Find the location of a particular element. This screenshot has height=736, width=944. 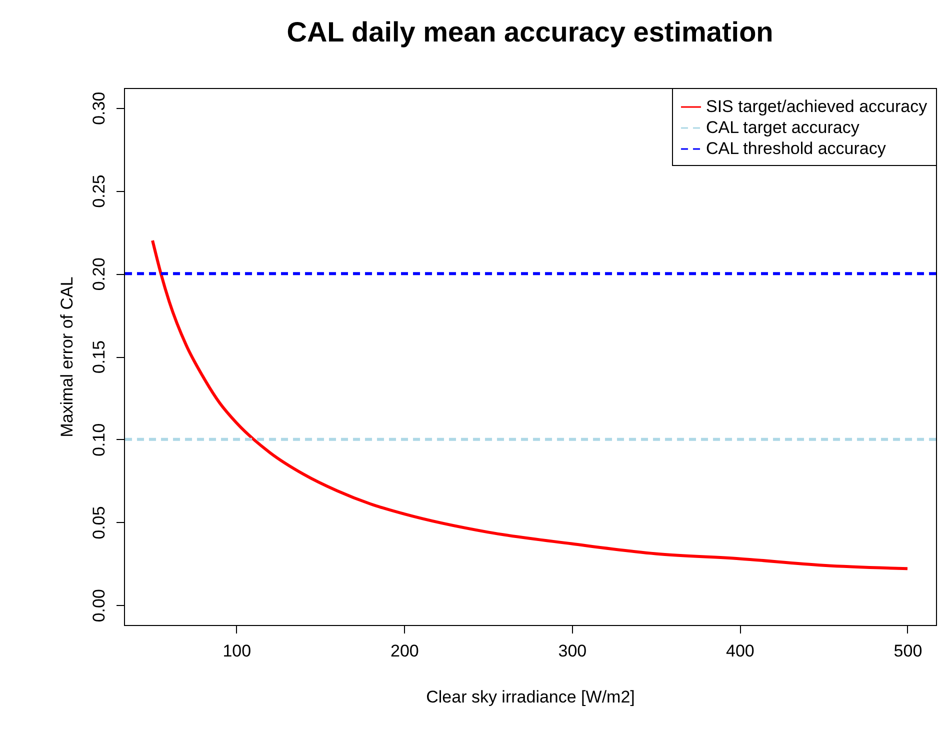

y-tick-label: 0.00 is located at coordinates (99, 605).